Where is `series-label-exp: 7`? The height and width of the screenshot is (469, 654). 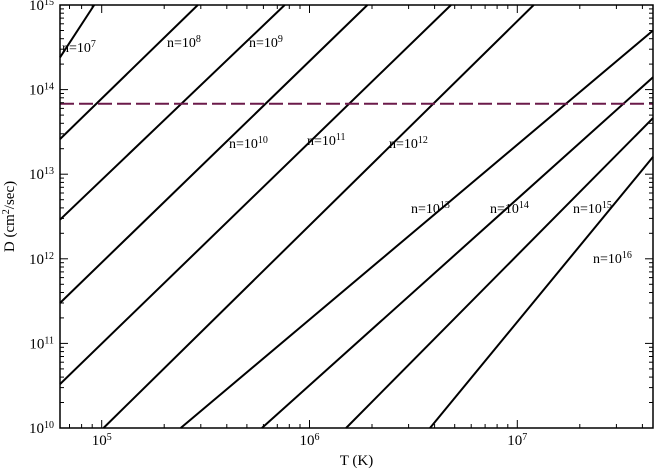
series-label-exp: 7 is located at coordinates (93, 44).